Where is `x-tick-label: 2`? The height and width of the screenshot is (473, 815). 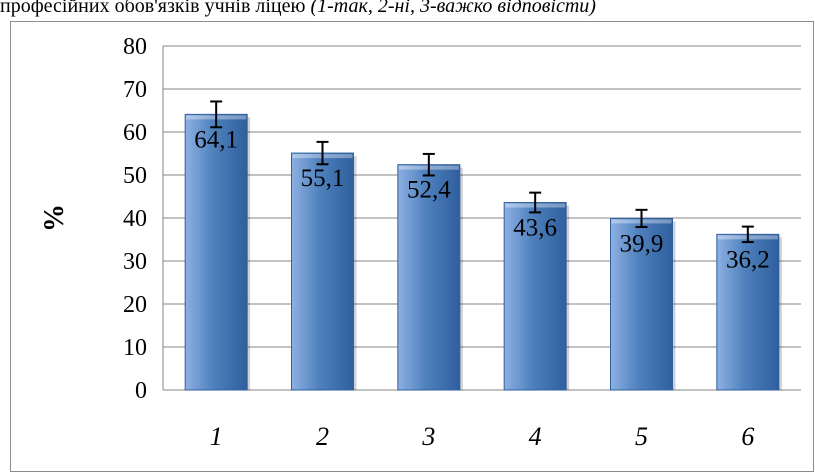 x-tick-label: 2 is located at coordinates (322, 436).